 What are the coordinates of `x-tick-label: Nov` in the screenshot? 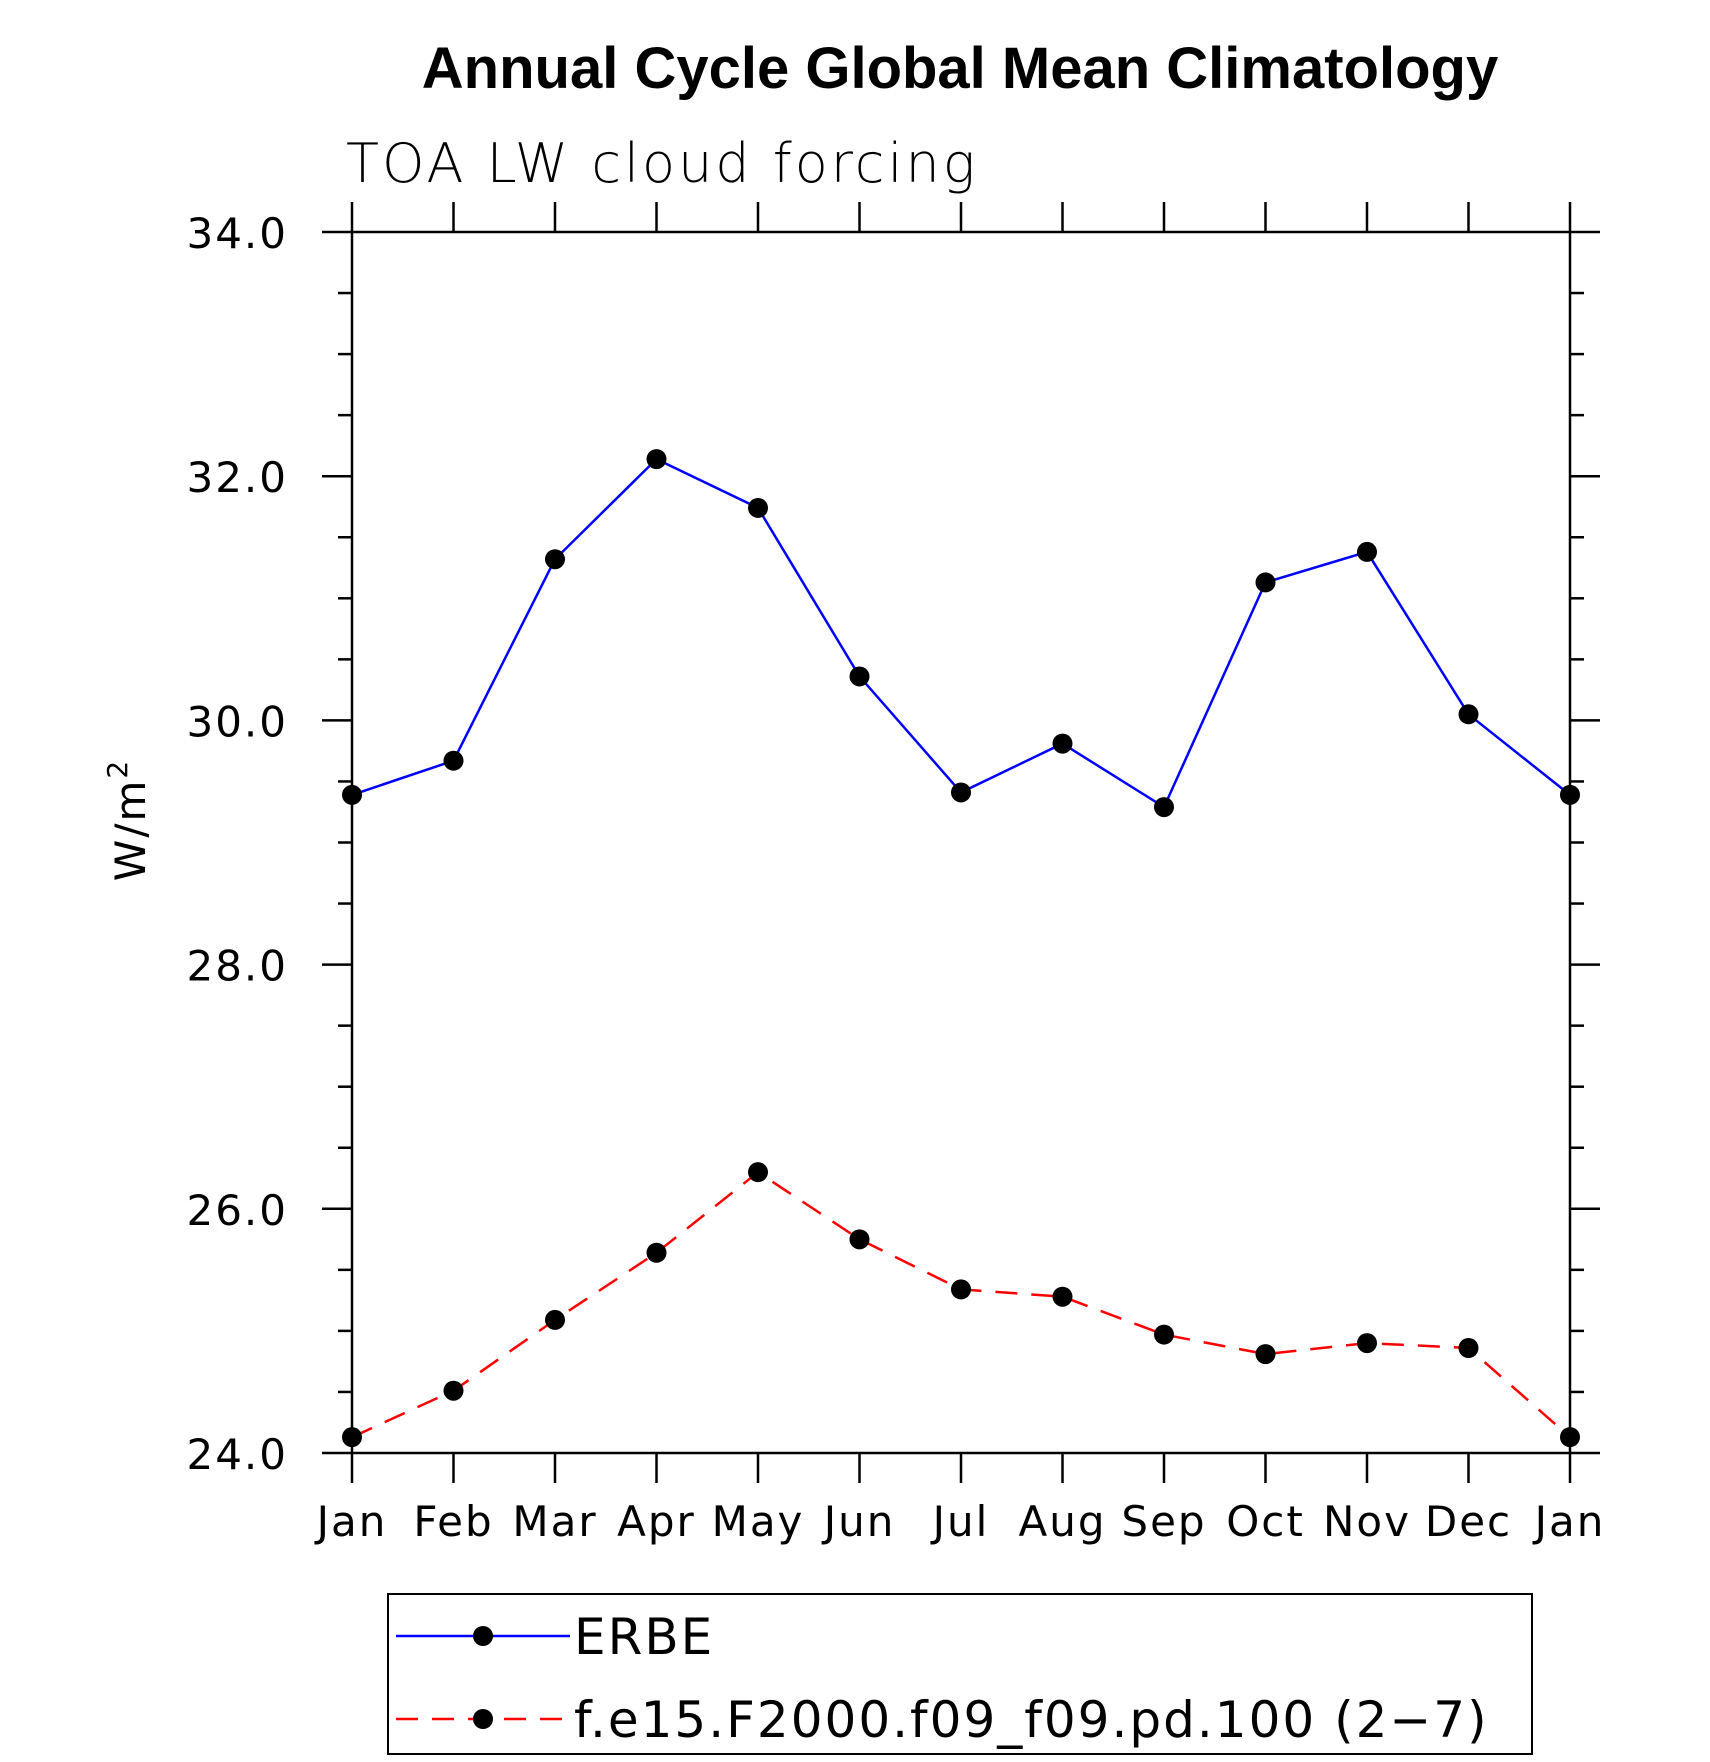 It's located at (1367, 1521).